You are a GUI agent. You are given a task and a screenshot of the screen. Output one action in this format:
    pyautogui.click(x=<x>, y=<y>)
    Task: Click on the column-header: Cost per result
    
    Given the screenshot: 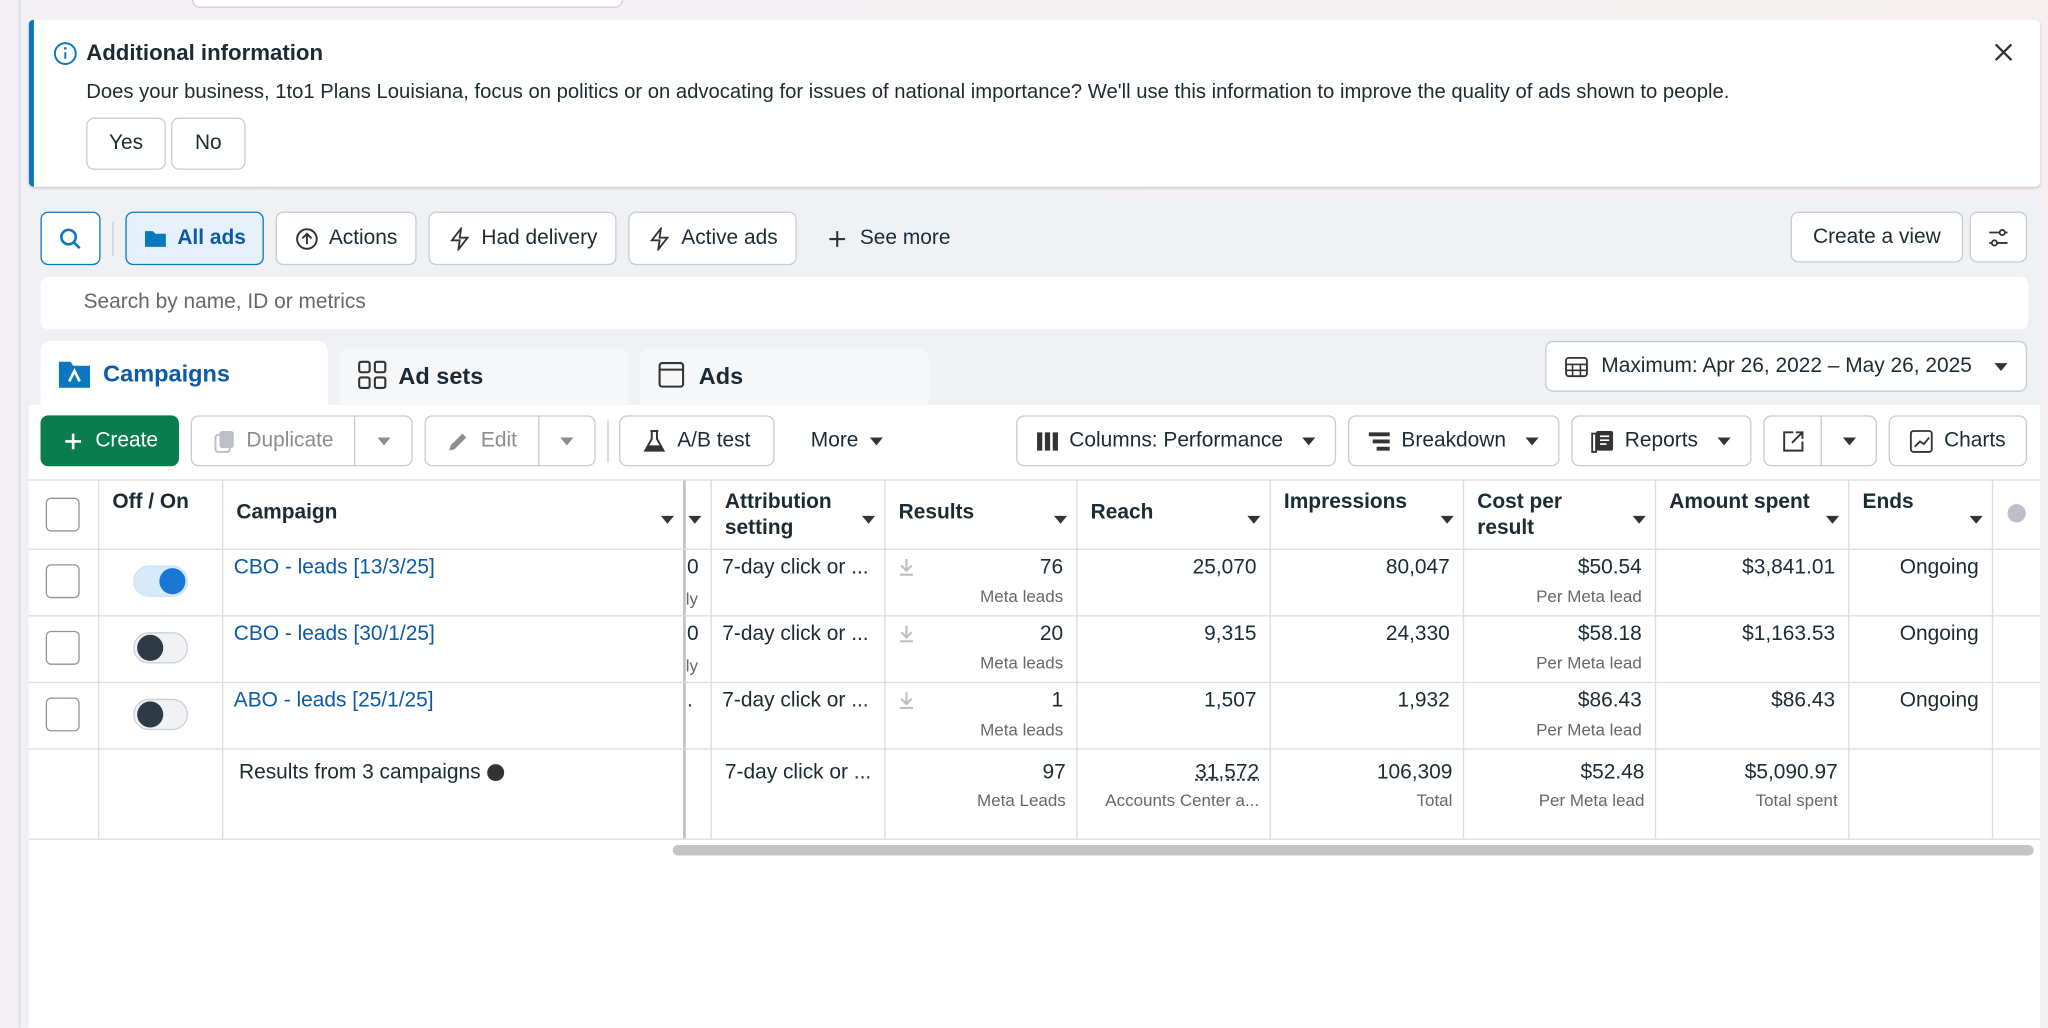 What is the action you would take?
    pyautogui.click(x=1519, y=515)
    